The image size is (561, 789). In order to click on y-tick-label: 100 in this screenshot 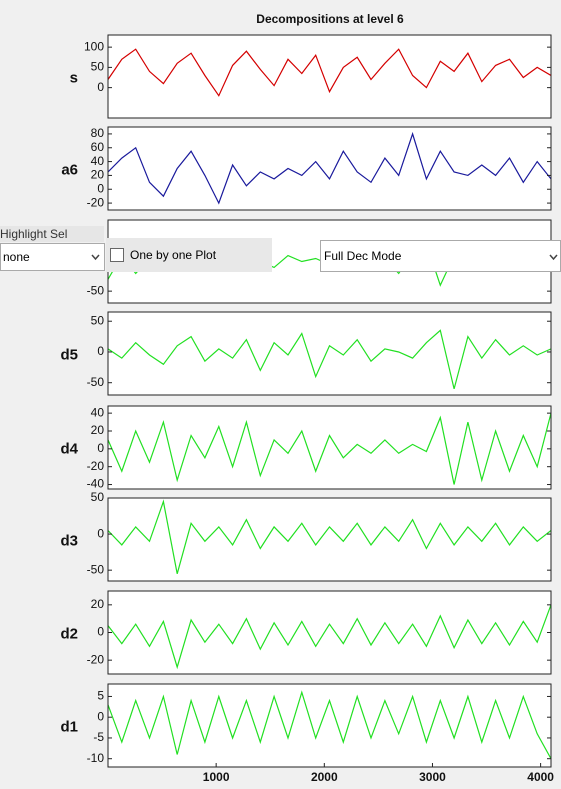, I will do `click(94, 46)`.